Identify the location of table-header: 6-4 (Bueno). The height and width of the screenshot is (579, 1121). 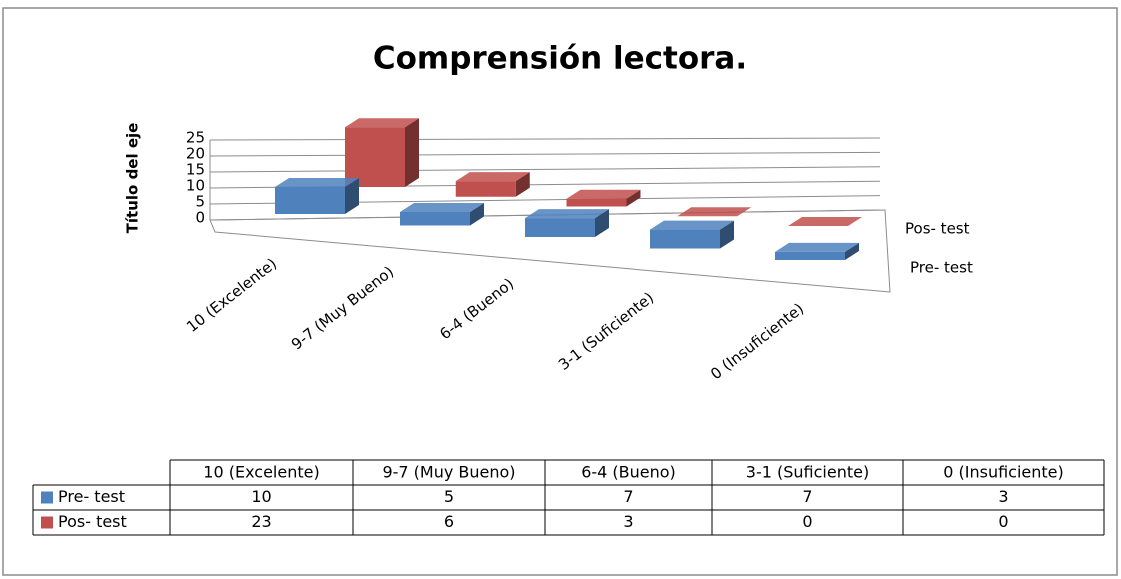
(628, 472).